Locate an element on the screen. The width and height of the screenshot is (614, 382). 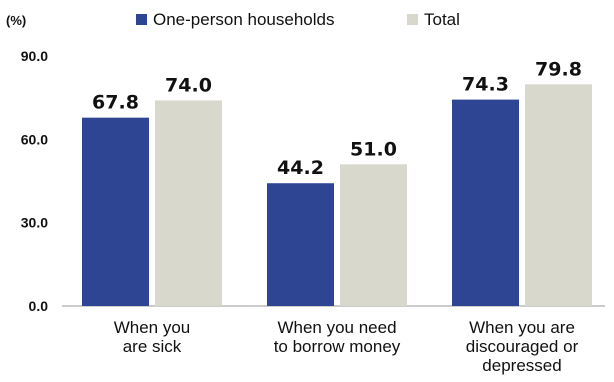
category-label-line: When you are is located at coordinates (522, 327).